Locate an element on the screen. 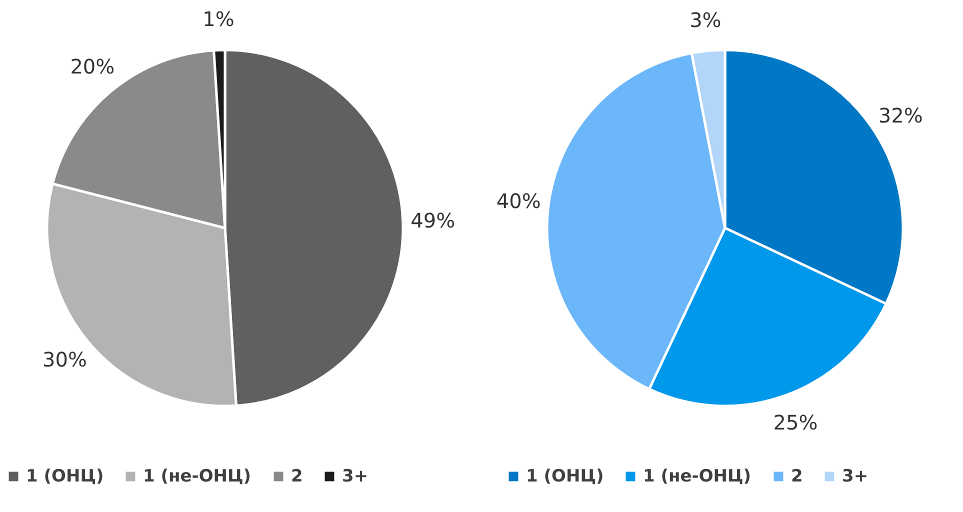 The height and width of the screenshot is (512, 963). data-label: 40% is located at coordinates (518, 200).